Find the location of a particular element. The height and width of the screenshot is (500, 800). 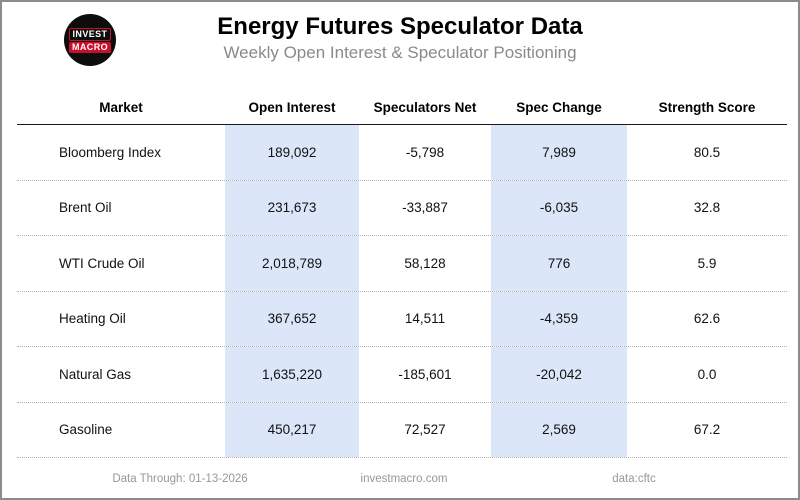

investmacro-logo: INVEST MACRO is located at coordinates (90, 40).